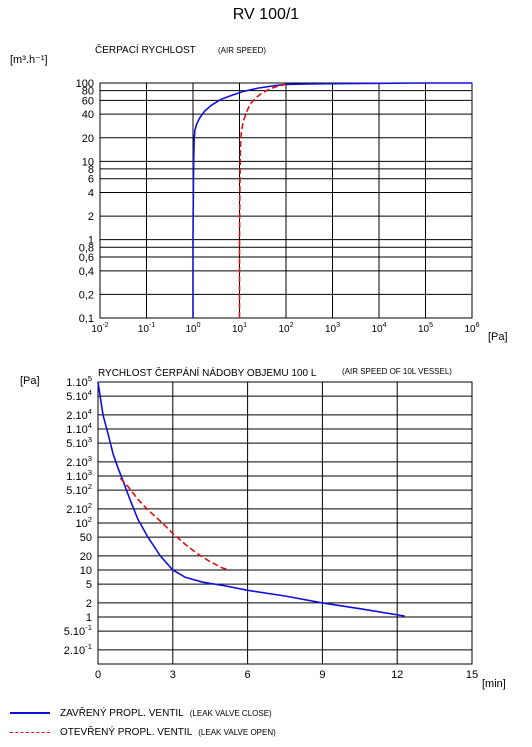  Describe the element at coordinates (79, 489) in the screenshot. I see `y-tick-label: 5.102` at that location.